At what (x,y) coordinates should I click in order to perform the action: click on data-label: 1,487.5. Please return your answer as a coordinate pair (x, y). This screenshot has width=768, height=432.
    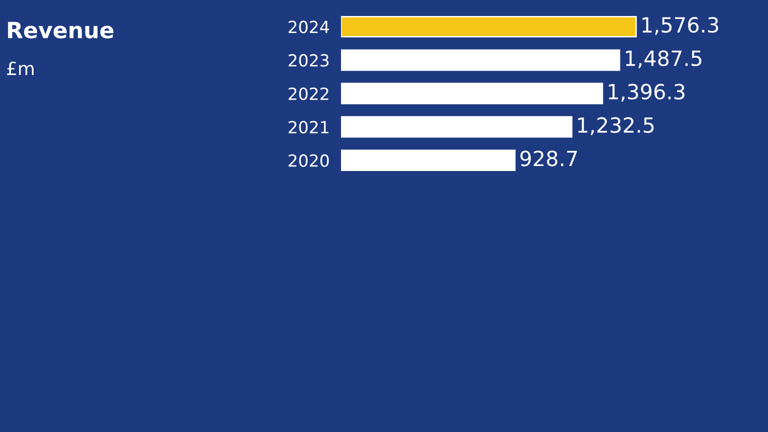
    Looking at the image, I should click on (664, 59).